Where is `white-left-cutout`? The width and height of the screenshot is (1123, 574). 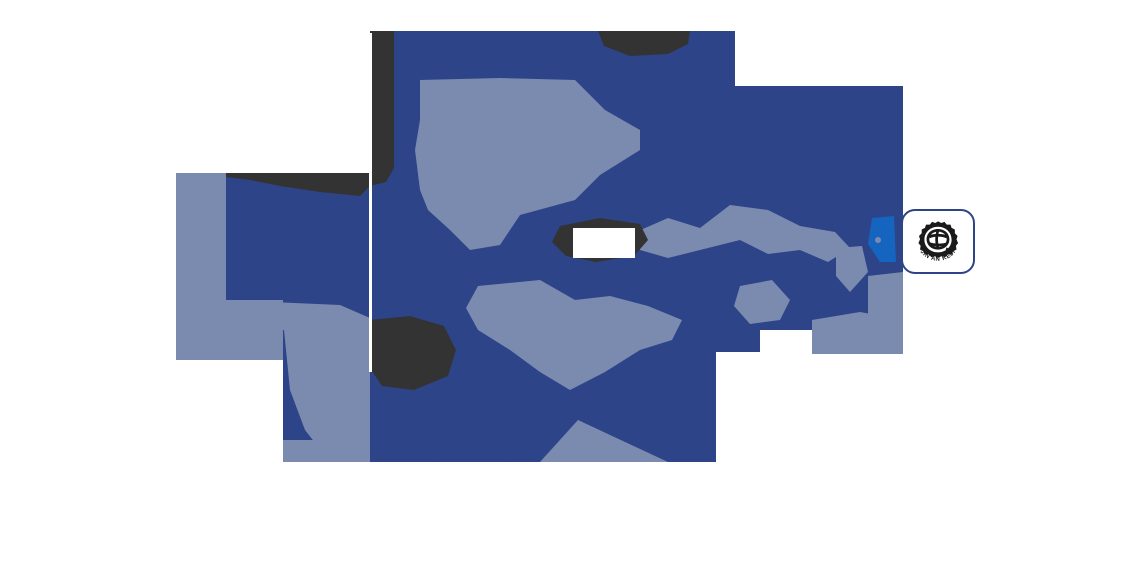 white-left-cutout is located at coordinates (229, 411).